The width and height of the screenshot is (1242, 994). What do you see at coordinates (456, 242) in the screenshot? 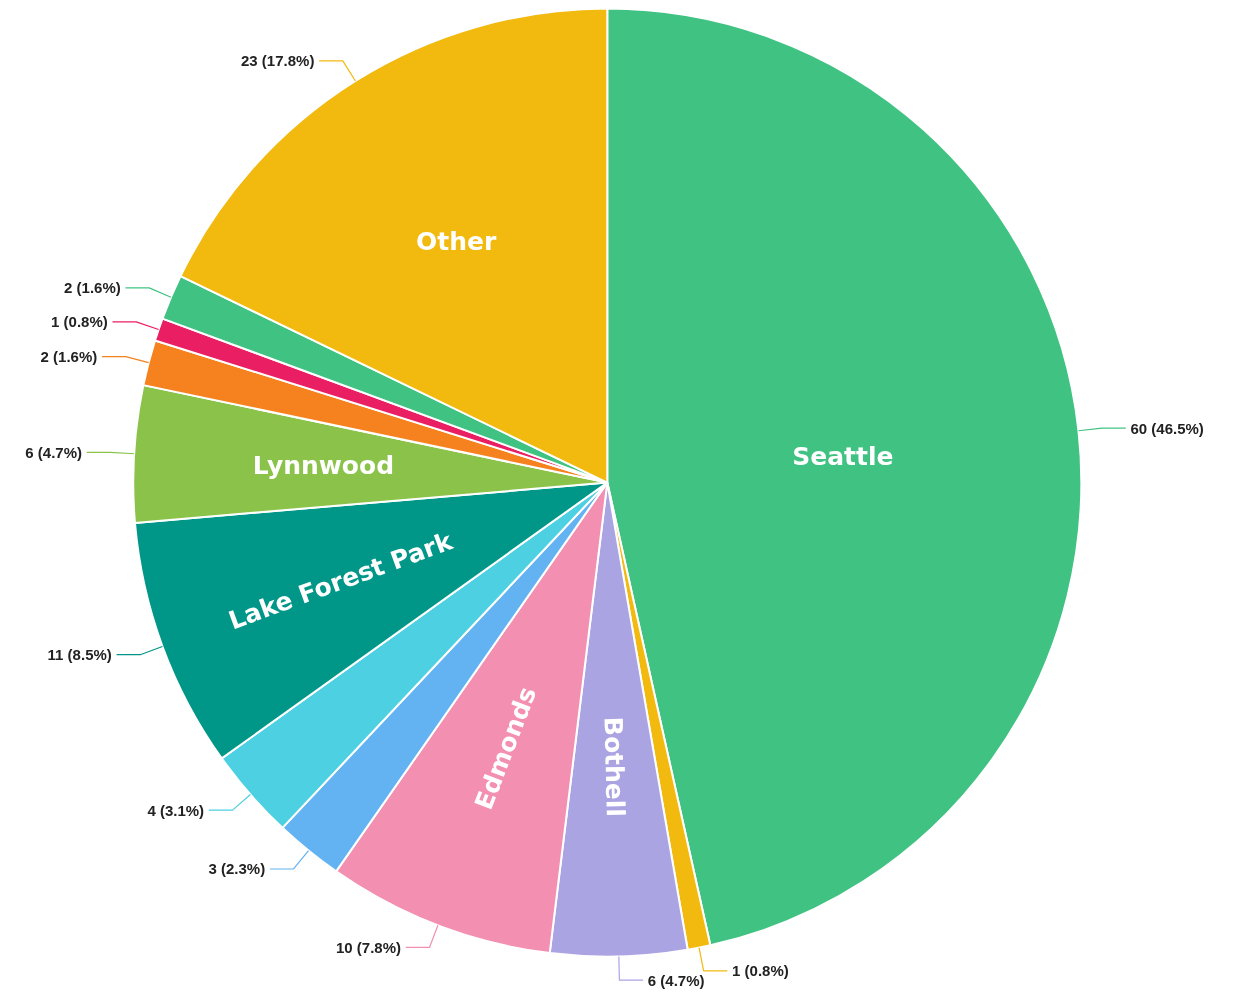
I see `slice-label: Other` at bounding box center [456, 242].